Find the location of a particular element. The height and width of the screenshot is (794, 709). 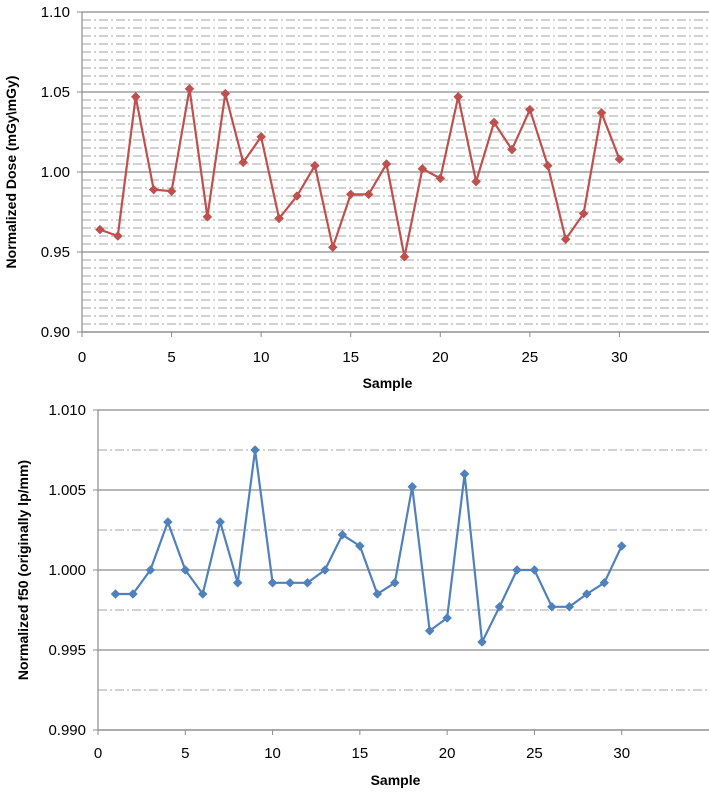

y-tick-label: 1.10 is located at coordinates (55, 12).